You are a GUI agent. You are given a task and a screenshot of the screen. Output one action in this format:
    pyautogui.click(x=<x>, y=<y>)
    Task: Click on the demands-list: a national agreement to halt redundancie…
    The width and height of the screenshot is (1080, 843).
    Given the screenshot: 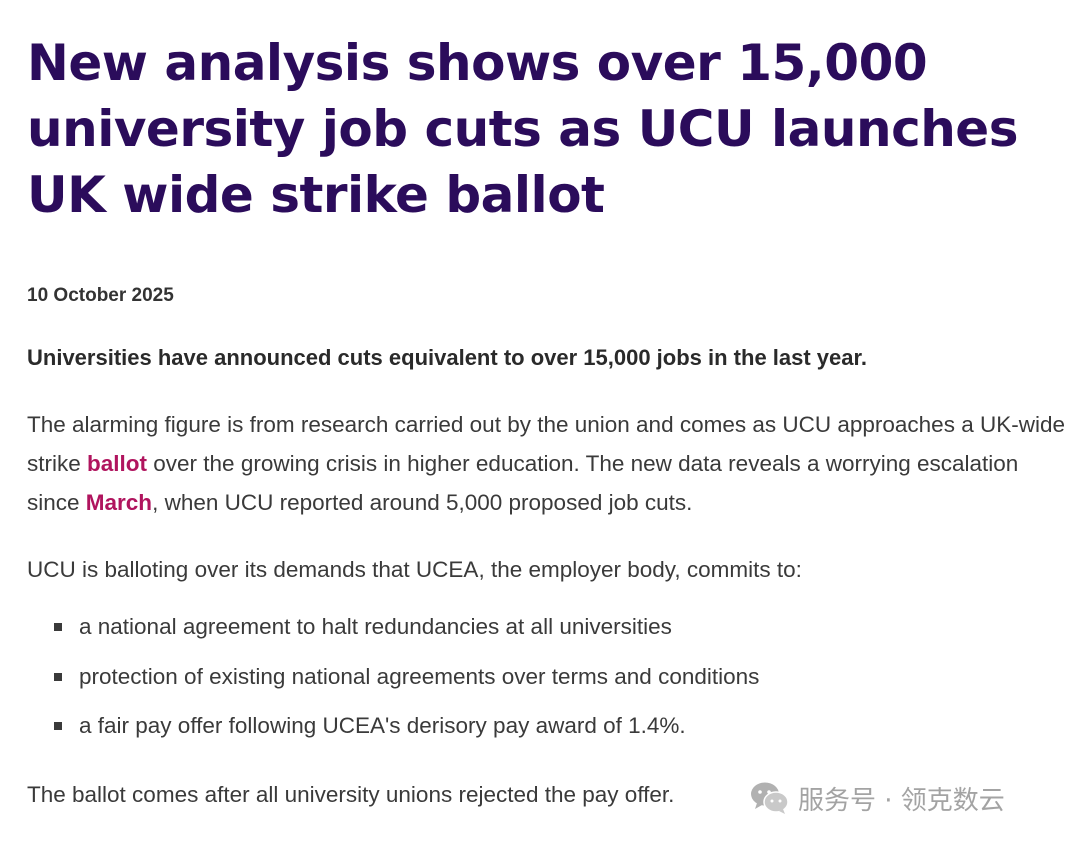 What is the action you would take?
    pyautogui.click(x=406, y=679)
    